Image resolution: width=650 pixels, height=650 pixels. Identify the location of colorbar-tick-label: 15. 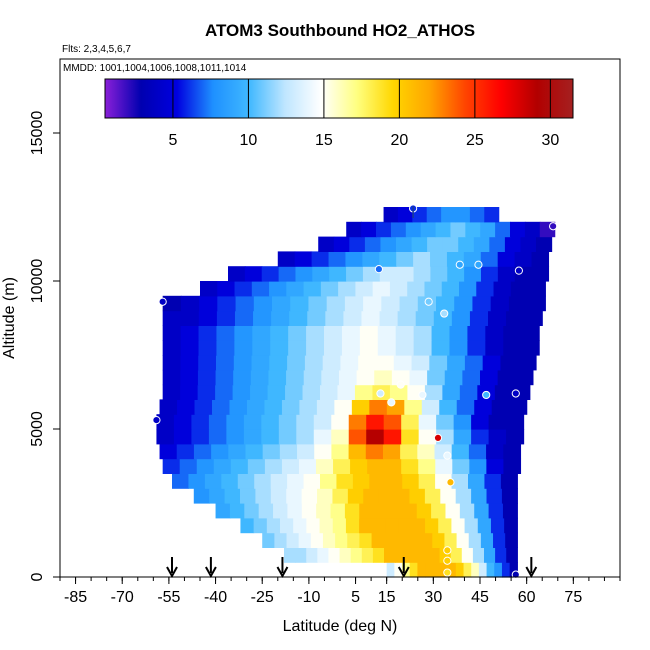
(324, 140).